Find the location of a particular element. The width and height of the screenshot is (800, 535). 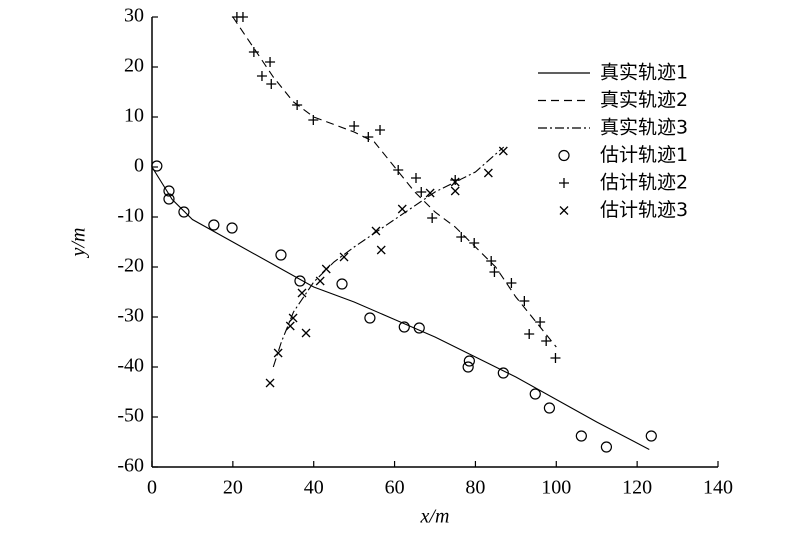

x-tick-label: 120 is located at coordinates (637, 488).